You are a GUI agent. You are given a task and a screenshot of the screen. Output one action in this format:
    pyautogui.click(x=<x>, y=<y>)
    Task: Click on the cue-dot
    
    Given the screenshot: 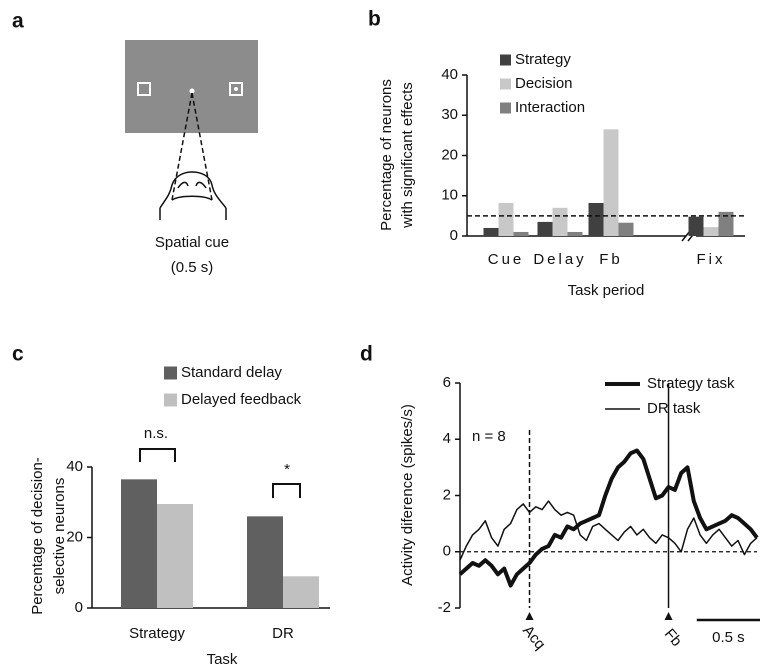 What is the action you would take?
    pyautogui.click(x=236, y=89)
    